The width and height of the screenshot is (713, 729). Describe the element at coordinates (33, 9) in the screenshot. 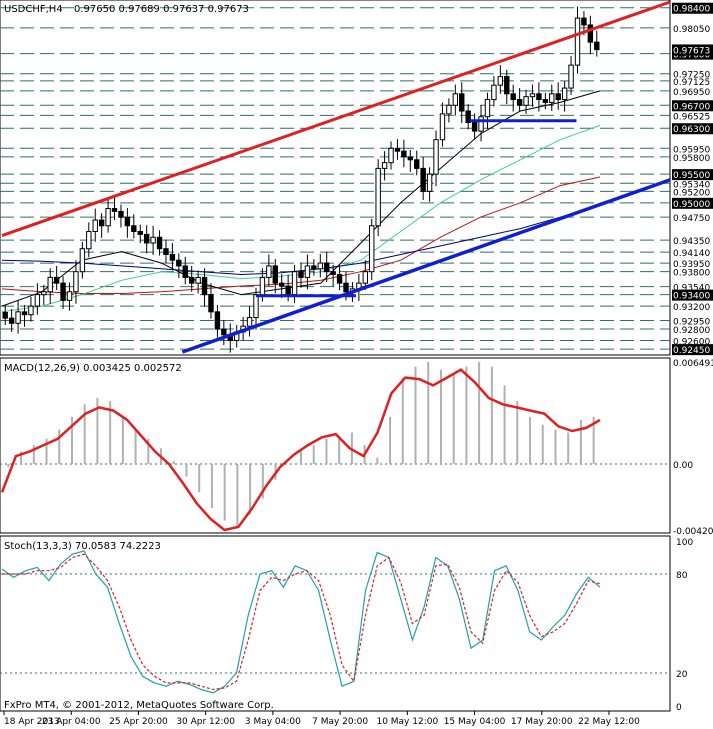

I see `symbol-label: USDCHF,H4` at that location.